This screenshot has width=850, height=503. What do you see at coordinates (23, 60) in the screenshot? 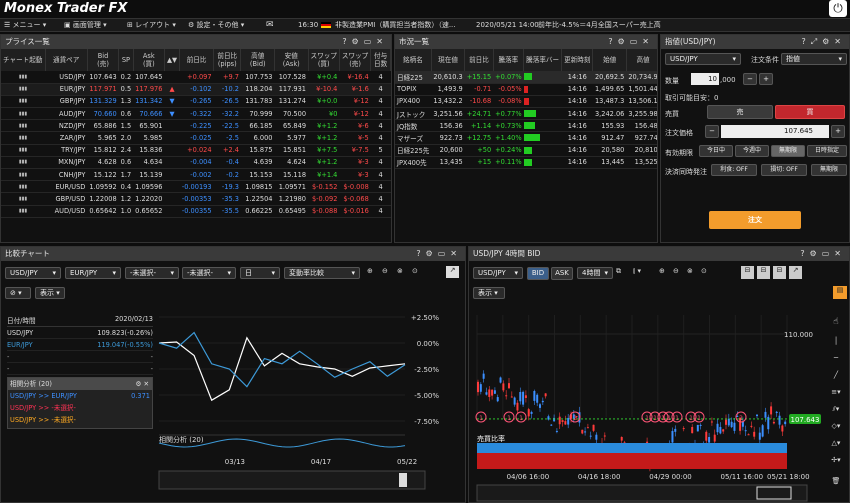
I see `price-col-header: チャート起動` at bounding box center [23, 60].